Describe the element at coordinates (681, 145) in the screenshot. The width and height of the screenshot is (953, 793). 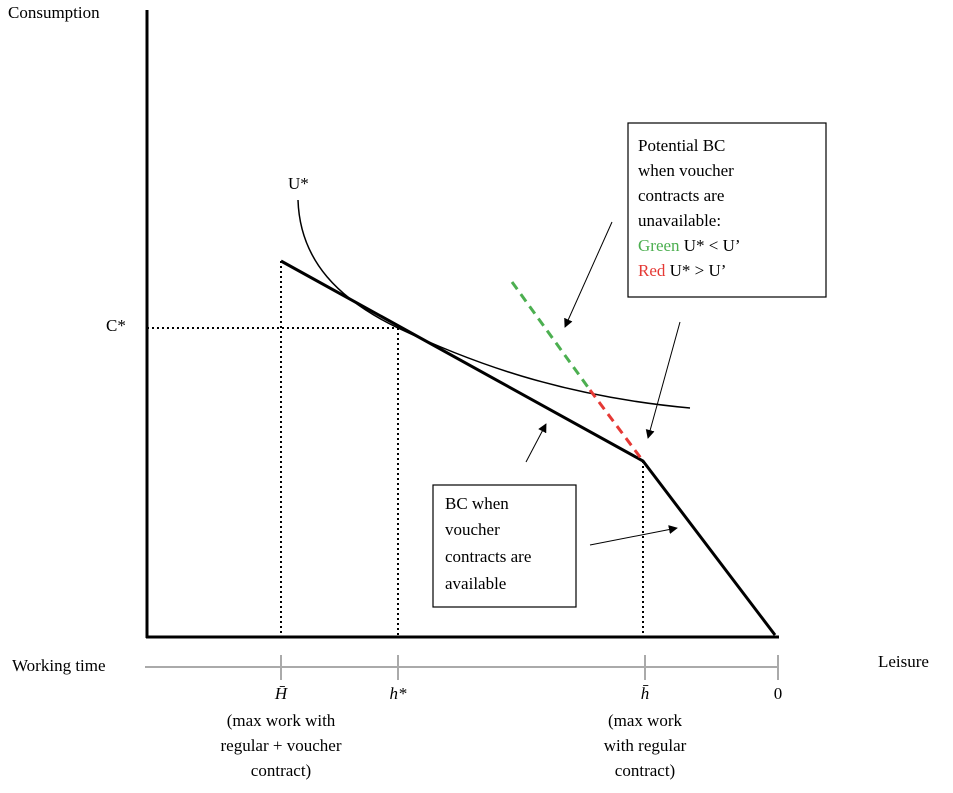
I see `box-line: Potential BC` at that location.